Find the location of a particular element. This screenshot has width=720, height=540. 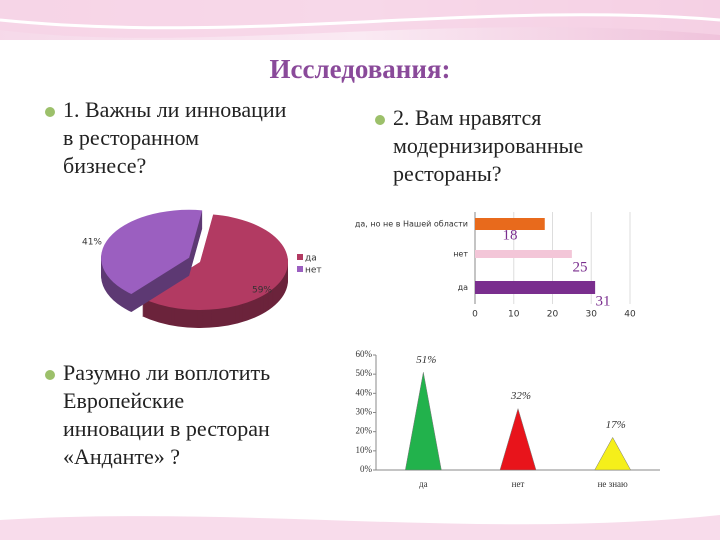

data-label: 18 is located at coordinates (510, 235).